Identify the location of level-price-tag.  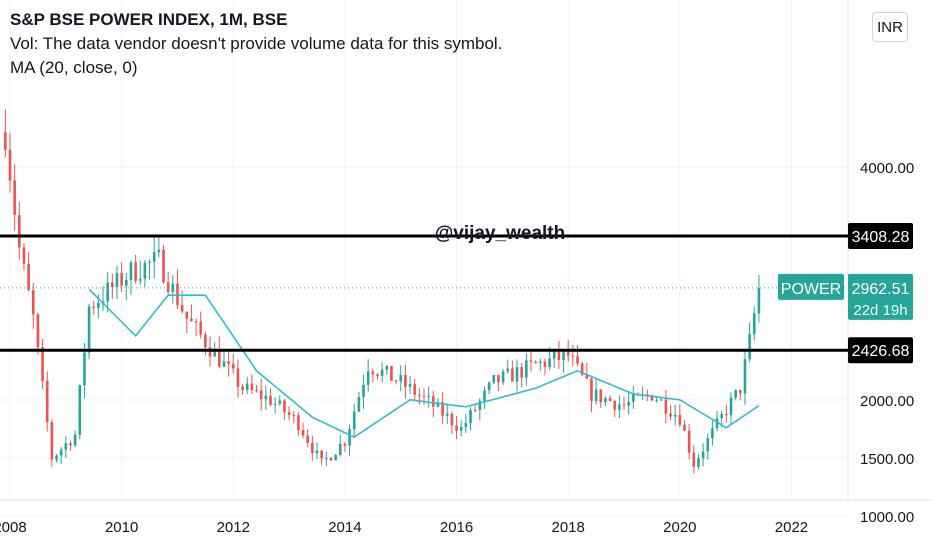
(880, 236).